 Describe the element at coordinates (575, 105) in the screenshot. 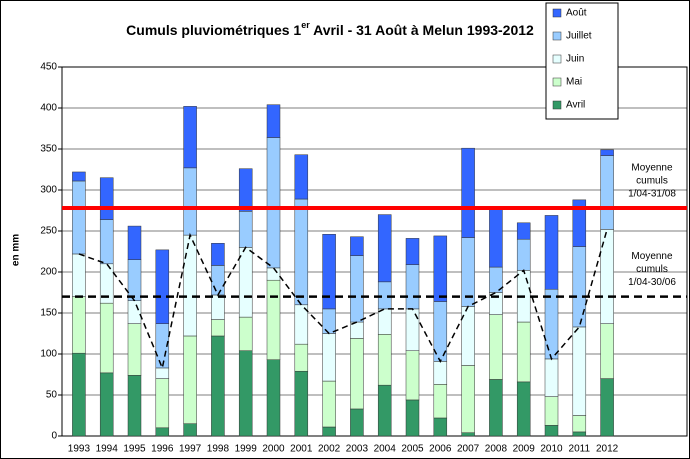

I see `legend-label: Avril` at that location.